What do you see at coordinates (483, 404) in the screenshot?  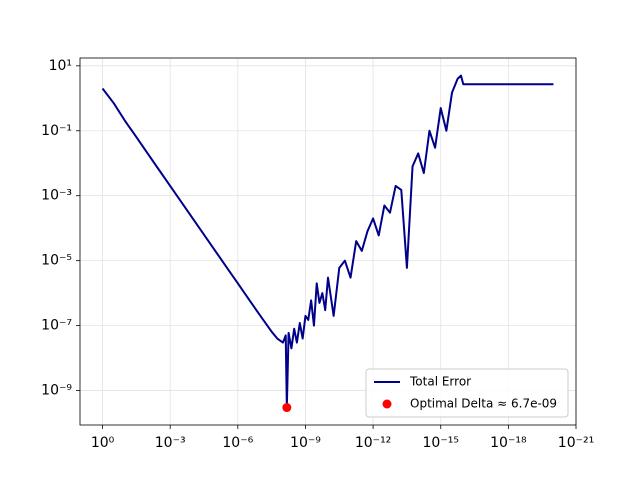 I see `legend-label: Optimal Delta ≈ 6.7e-09` at bounding box center [483, 404].